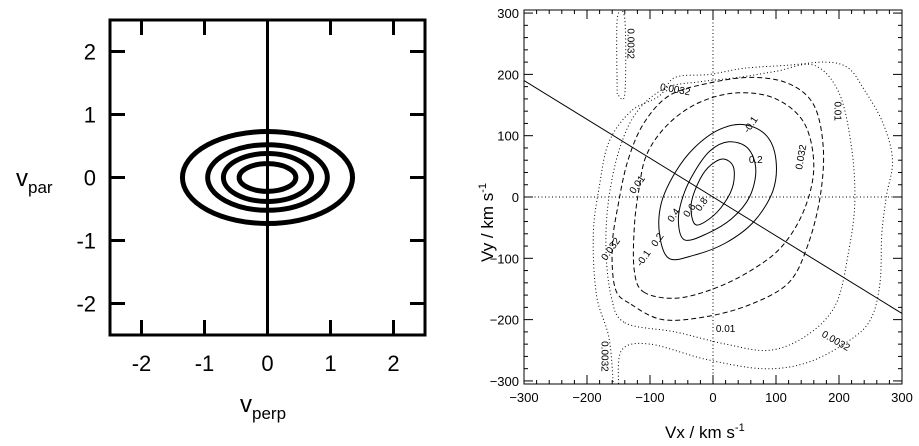 The height and width of the screenshot is (446, 919). What do you see at coordinates (776, 397) in the screenshot?
I see `x-tick-label: 100` at bounding box center [776, 397].